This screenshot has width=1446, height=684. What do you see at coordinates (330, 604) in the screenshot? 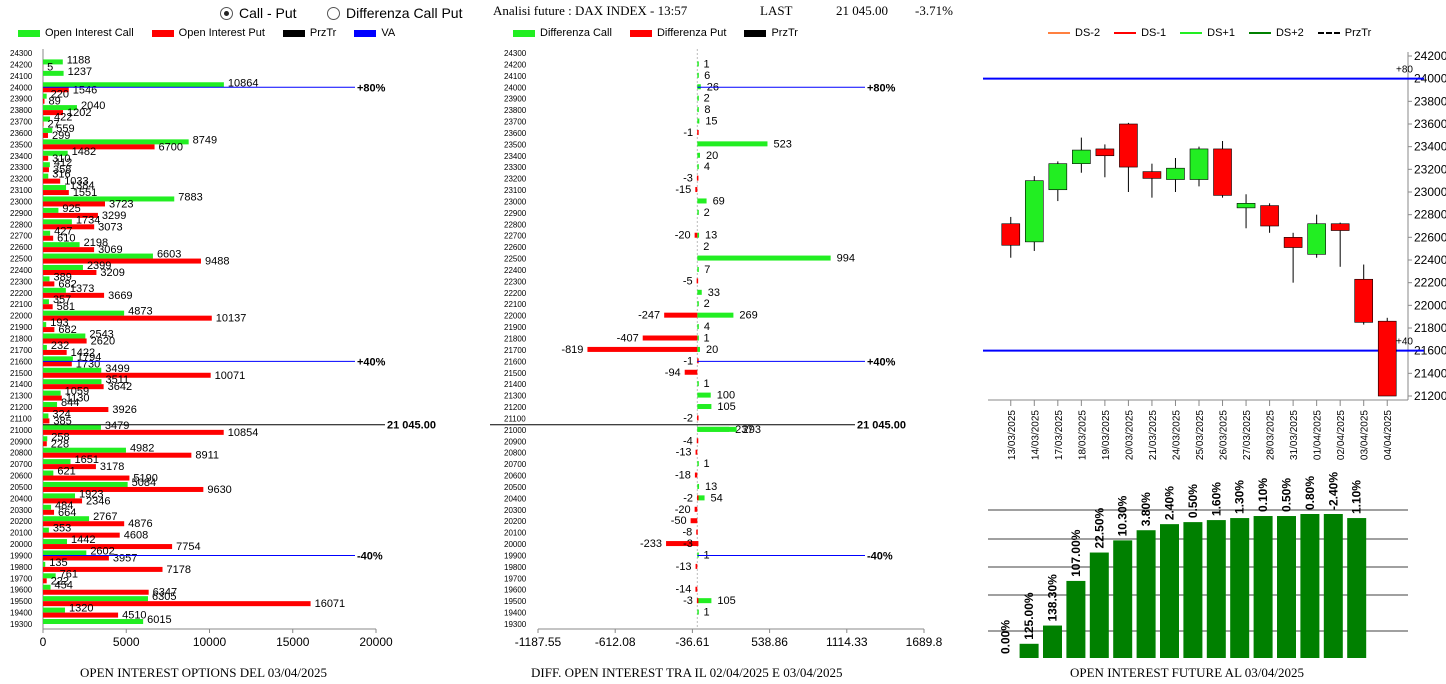
I see `put-value-label: 16071` at bounding box center [330, 604].